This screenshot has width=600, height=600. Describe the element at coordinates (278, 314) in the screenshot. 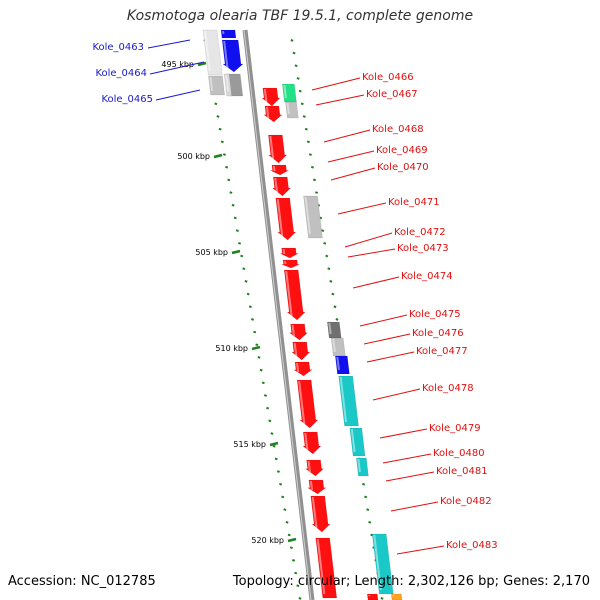

I see `genome-backbone` at that location.